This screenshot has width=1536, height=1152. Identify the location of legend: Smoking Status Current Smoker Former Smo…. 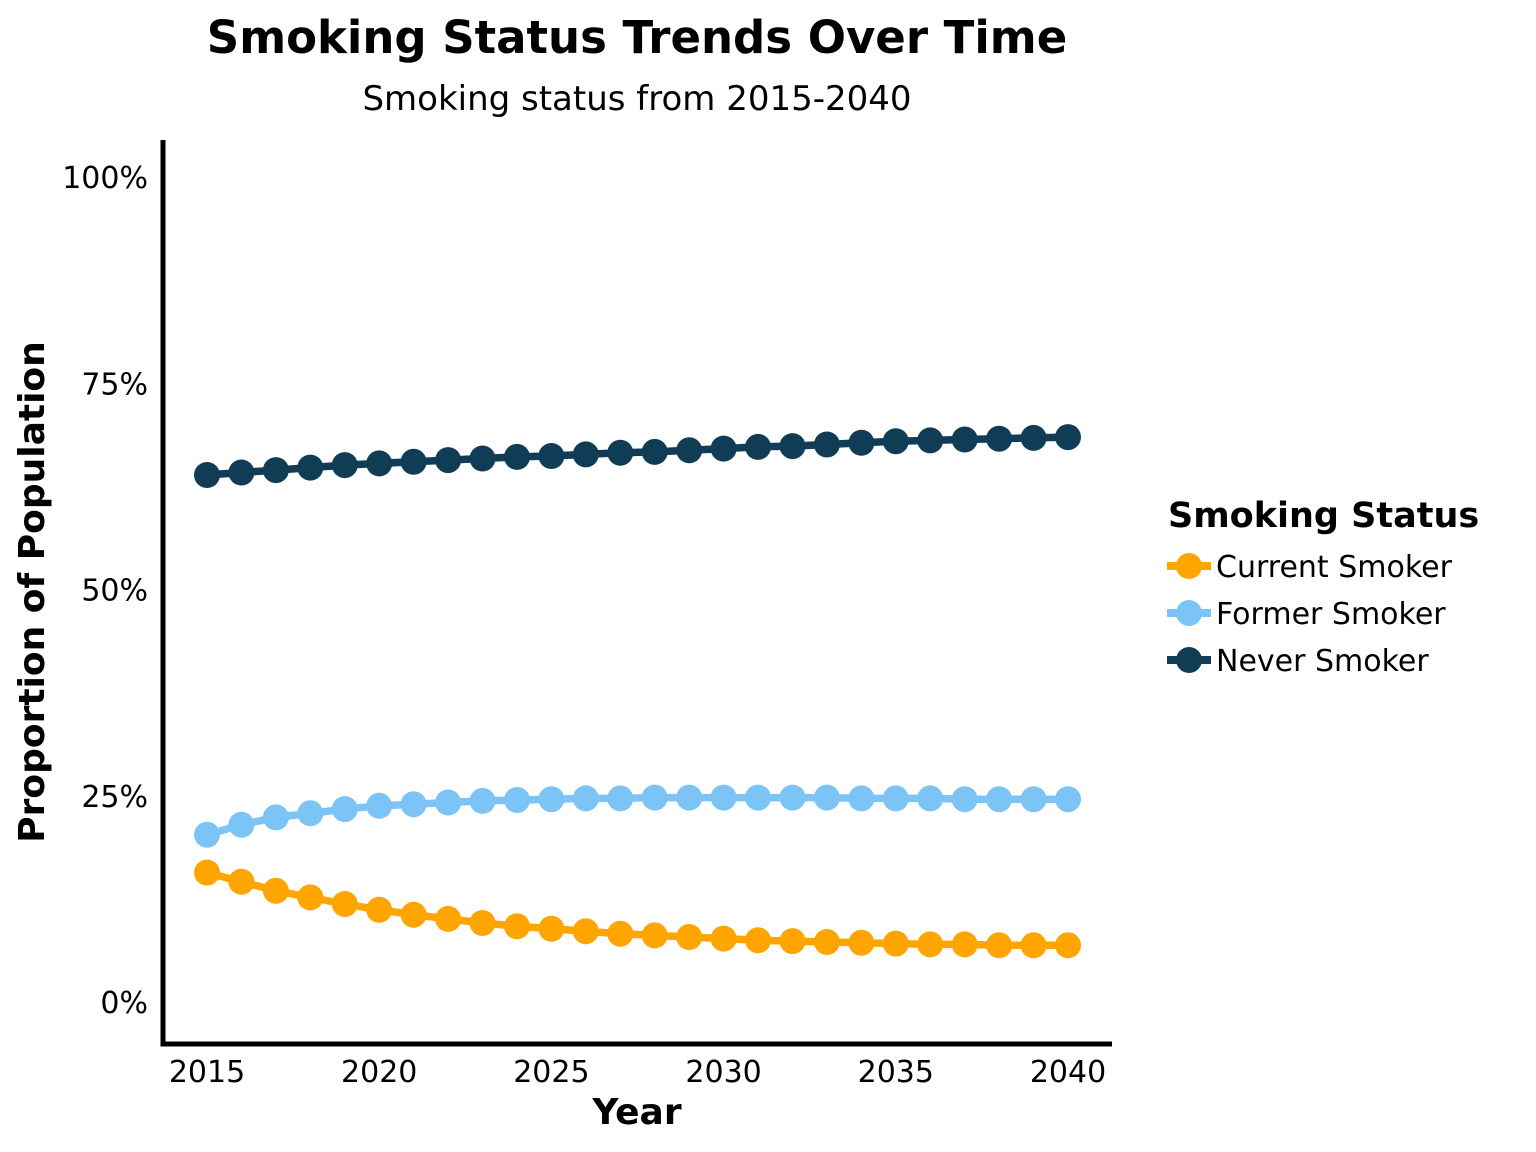
(1323, 587).